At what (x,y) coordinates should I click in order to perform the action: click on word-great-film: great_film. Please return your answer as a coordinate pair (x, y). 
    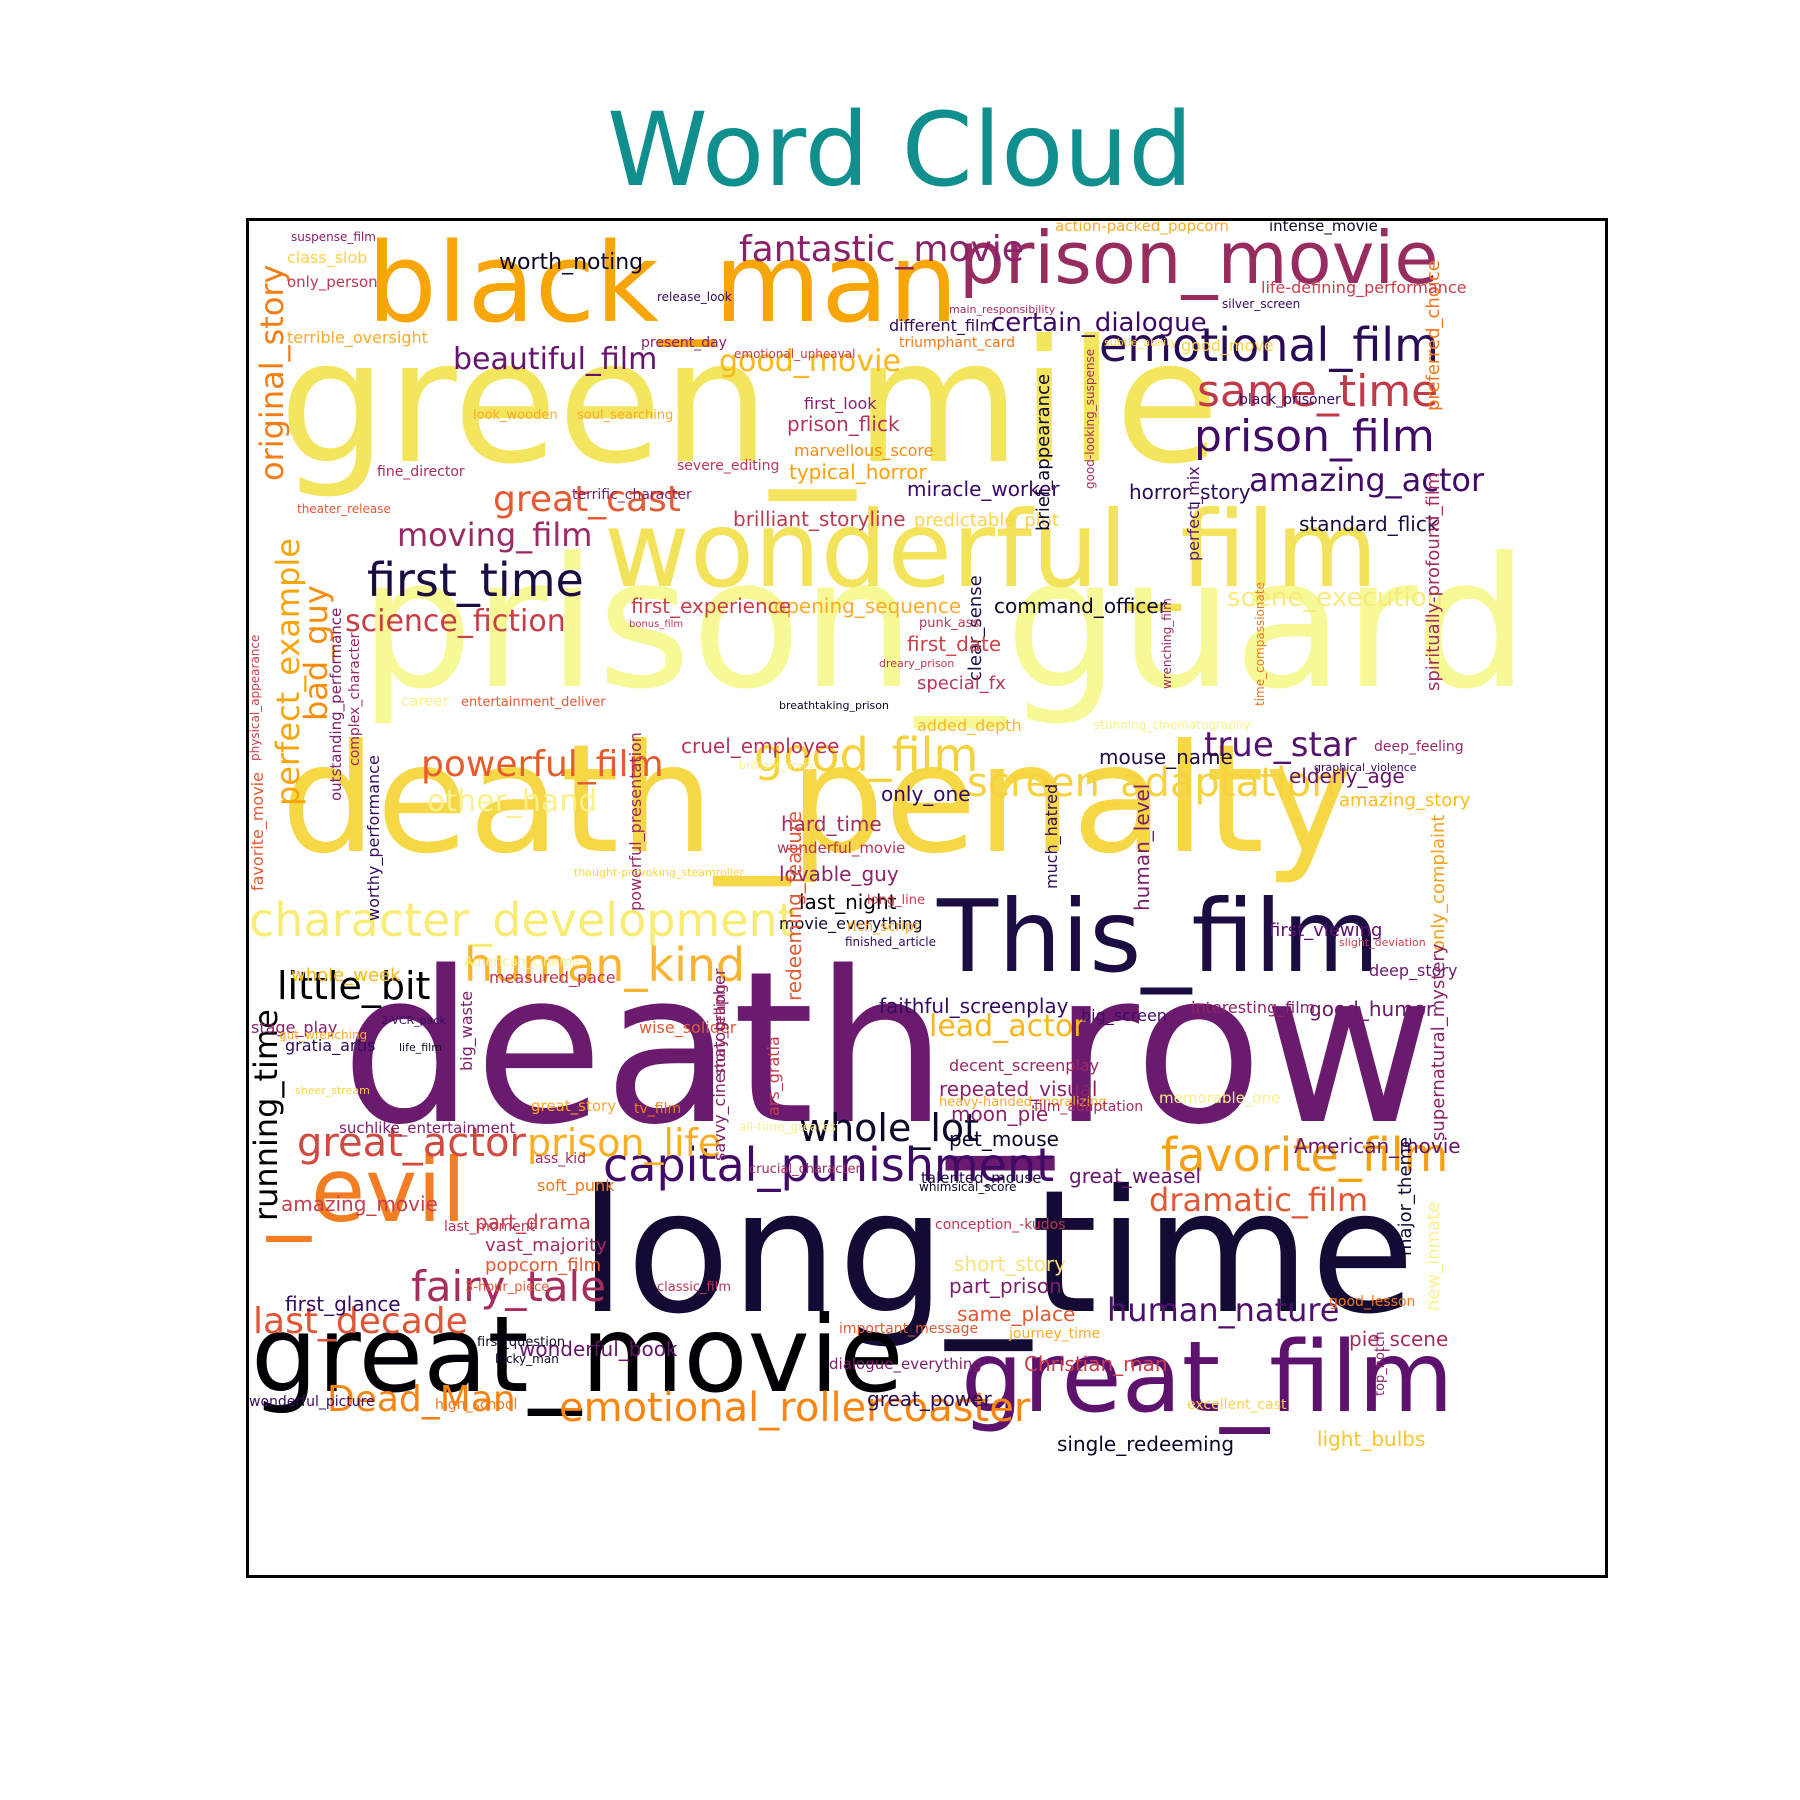
    Looking at the image, I should click on (1207, 1378).